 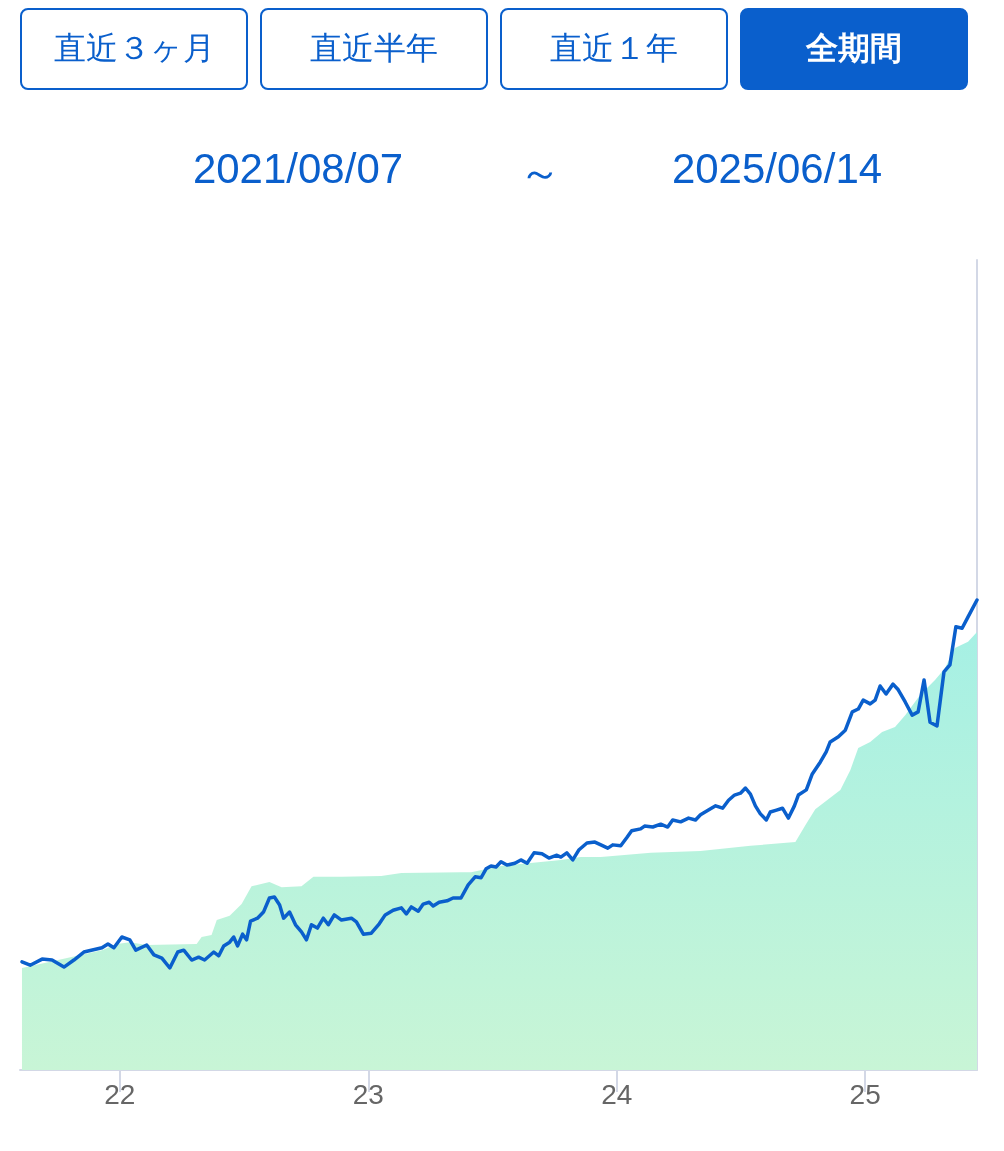 I want to click on x-tick-label: 23, so click(x=368, y=1094).